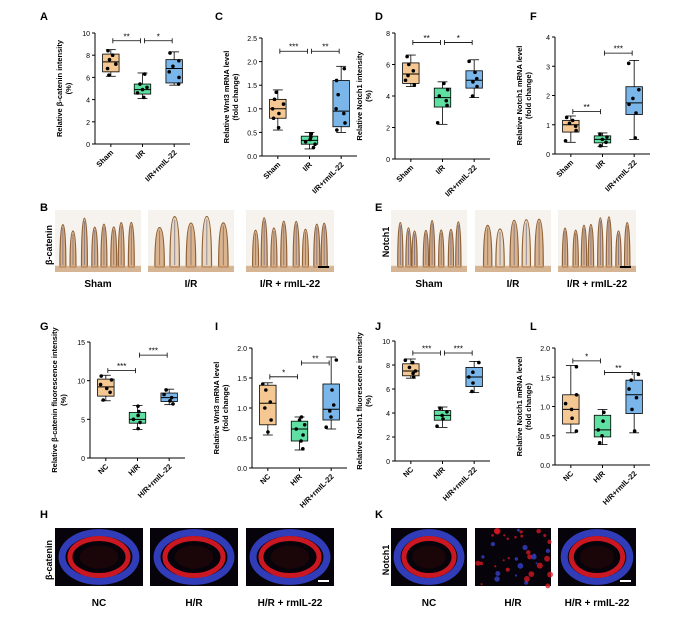 The height and width of the screenshot is (621, 684). Describe the element at coordinates (252, 39) in the screenshot. I see `y-tick-label: 2.5` at that location.